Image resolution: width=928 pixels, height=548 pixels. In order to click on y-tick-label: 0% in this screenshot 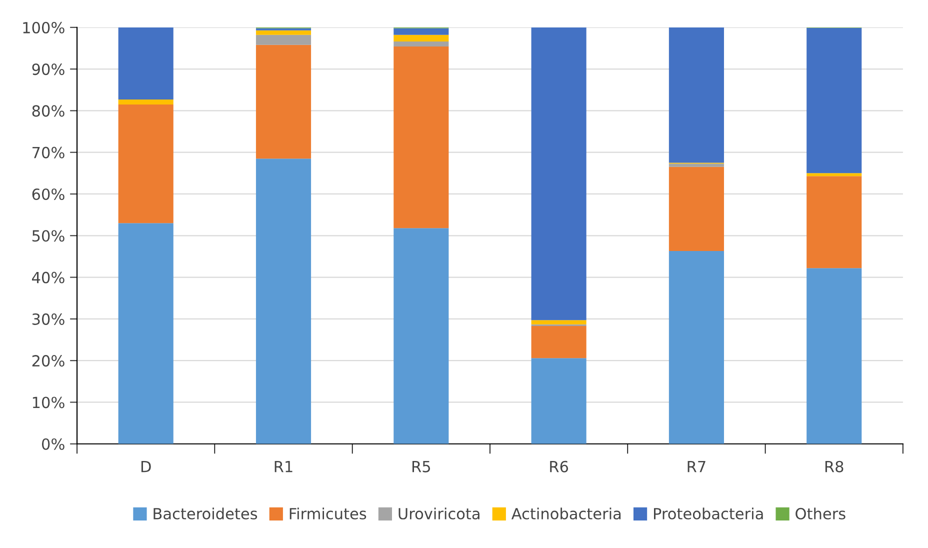, I will do `click(53, 444)`.